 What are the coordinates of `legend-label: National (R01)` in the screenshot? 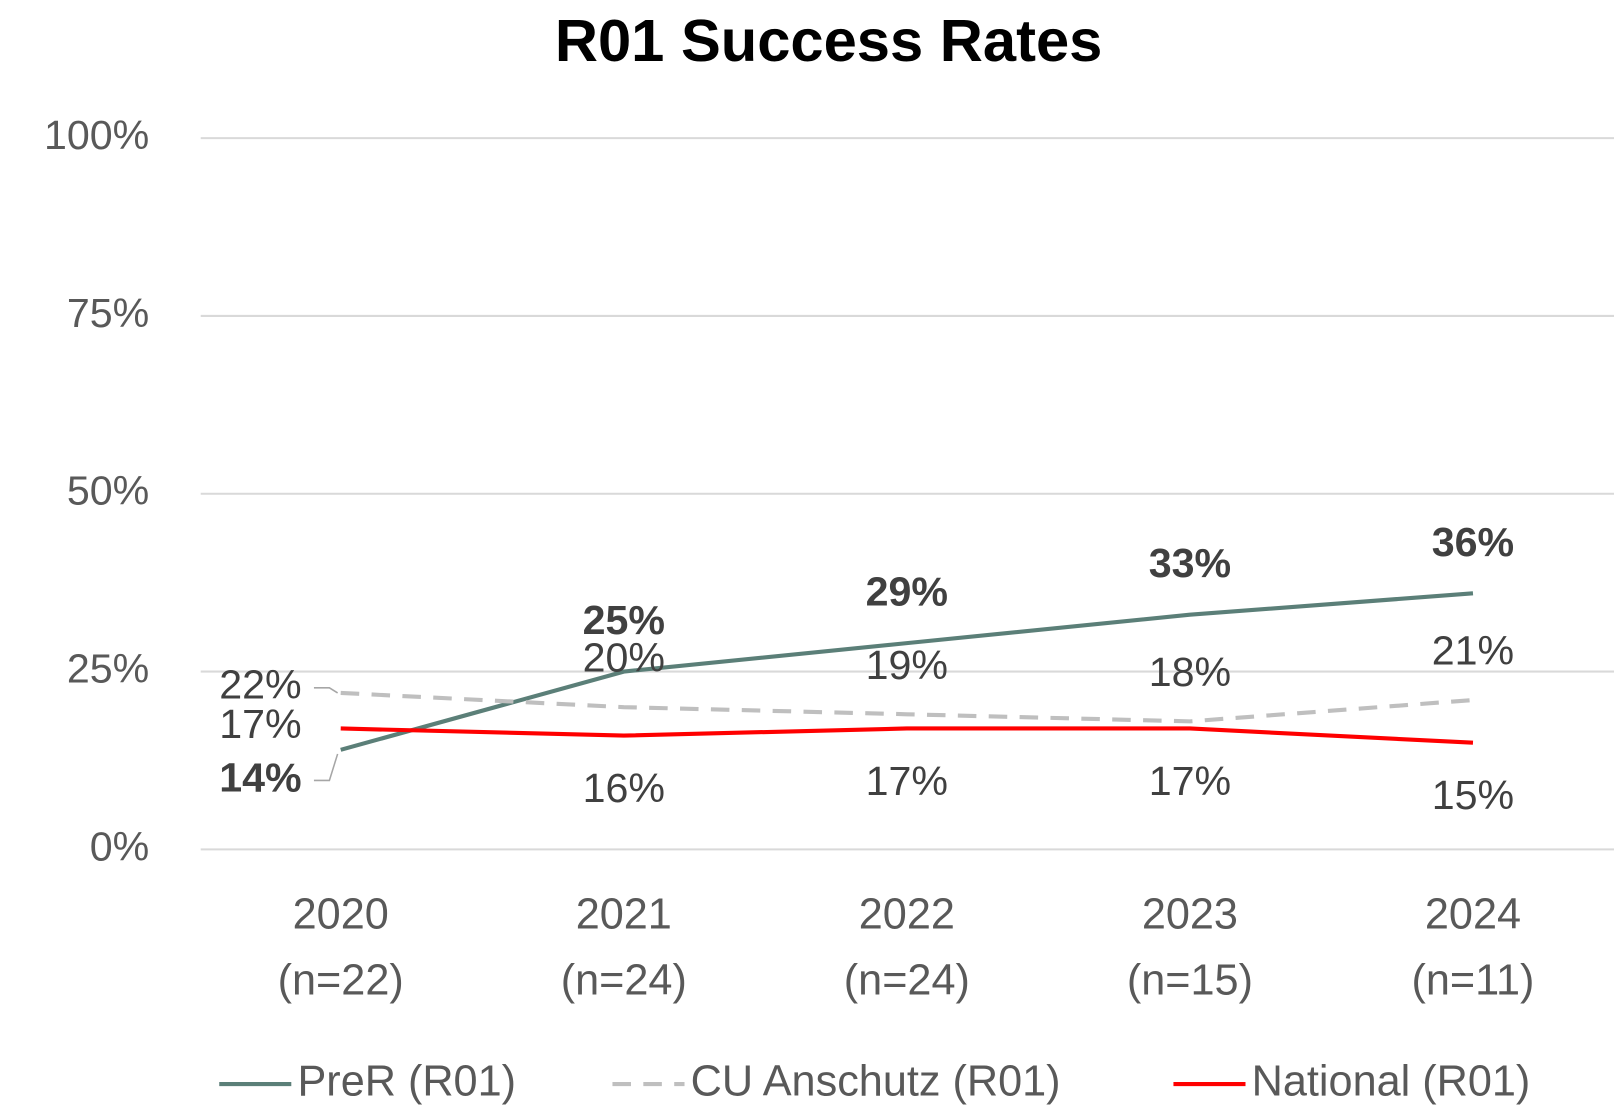 It's located at (1391, 1082).